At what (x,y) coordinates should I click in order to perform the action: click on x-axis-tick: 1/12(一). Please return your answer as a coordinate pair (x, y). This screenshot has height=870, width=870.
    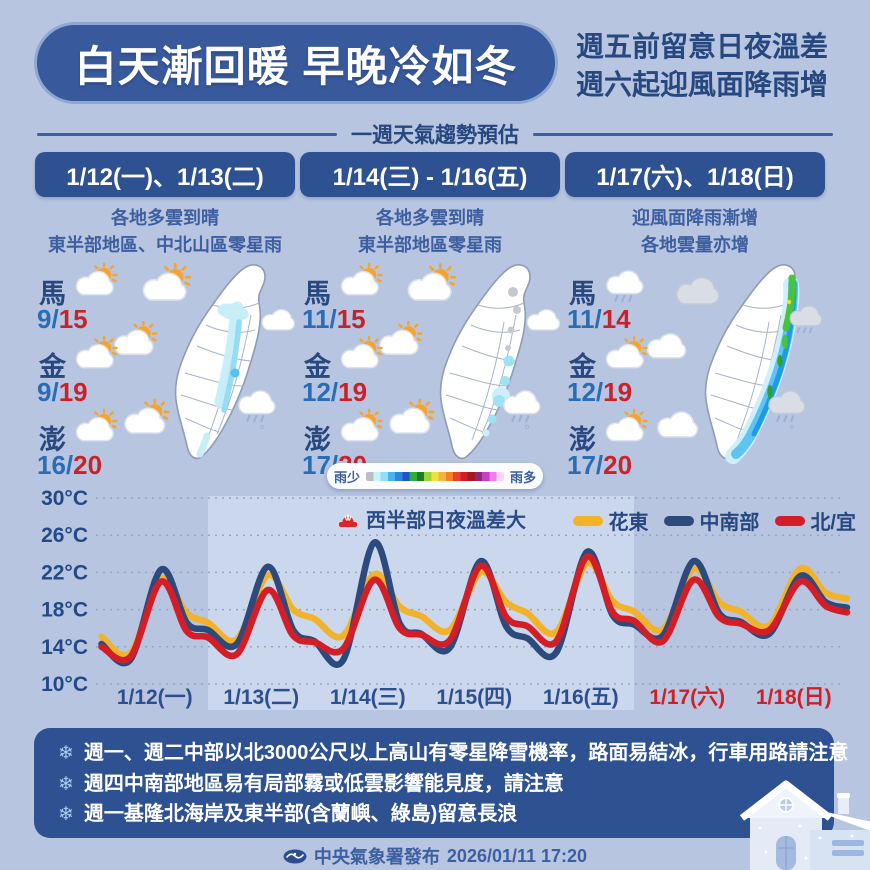
    Looking at the image, I should click on (155, 697).